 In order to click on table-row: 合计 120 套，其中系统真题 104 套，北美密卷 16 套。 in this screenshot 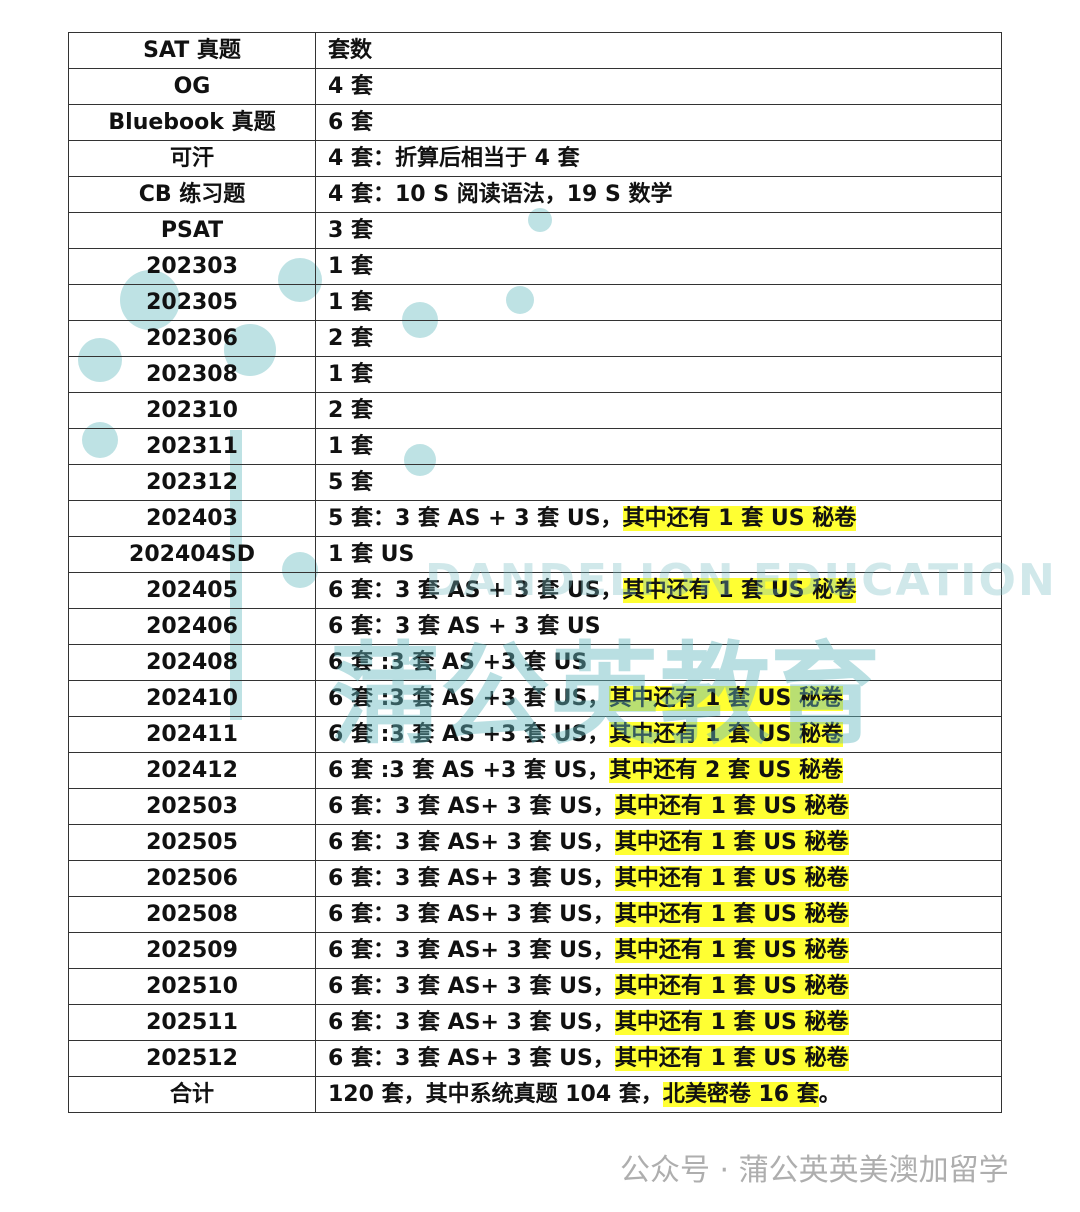, I will do `click(535, 1094)`.